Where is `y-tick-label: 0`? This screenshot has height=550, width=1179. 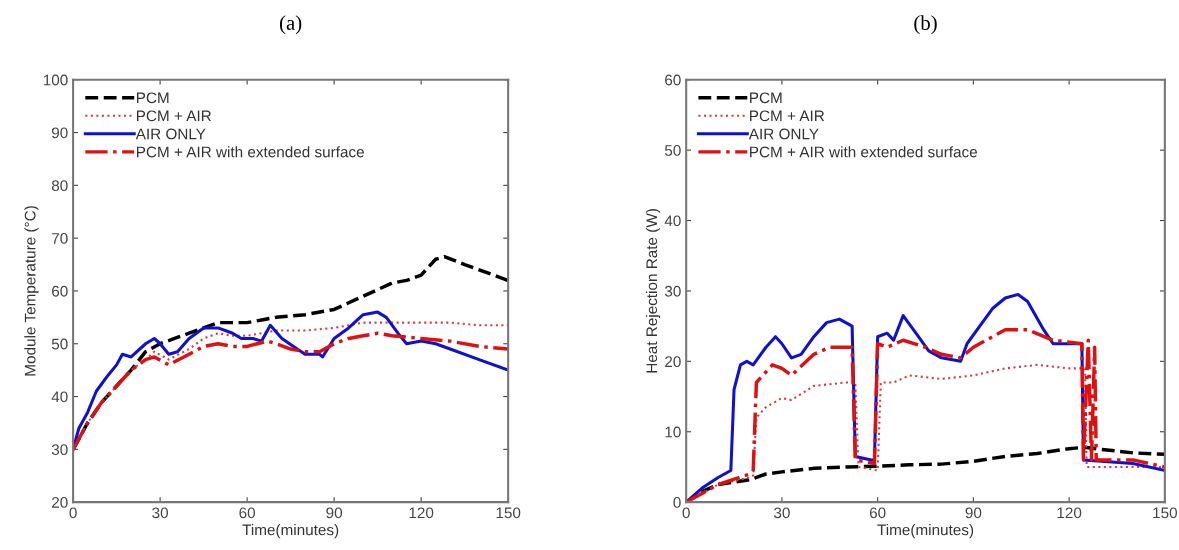
y-tick-label: 0 is located at coordinates (677, 502).